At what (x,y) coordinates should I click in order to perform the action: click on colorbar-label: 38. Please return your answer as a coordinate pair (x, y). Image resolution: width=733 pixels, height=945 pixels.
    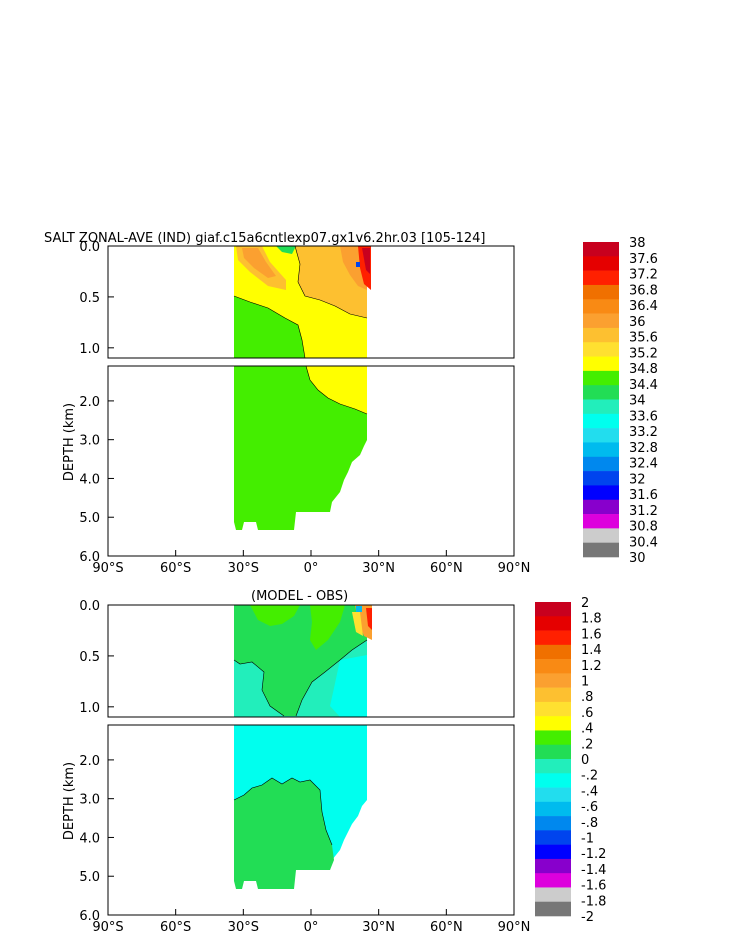
    Looking at the image, I should click on (637, 243).